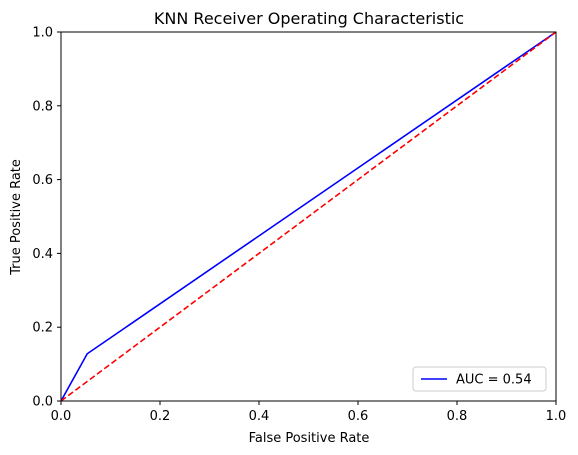 The height and width of the screenshot is (455, 578). Describe the element at coordinates (556, 416) in the screenshot. I see `x-tick-label: 1.0` at that location.